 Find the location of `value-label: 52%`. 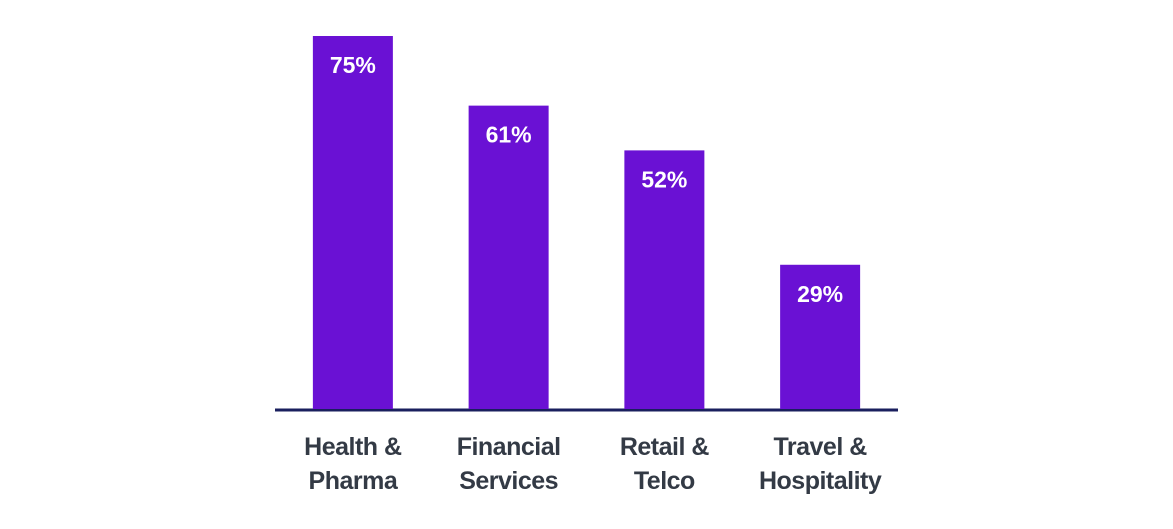

value-label: 52% is located at coordinates (664, 179).